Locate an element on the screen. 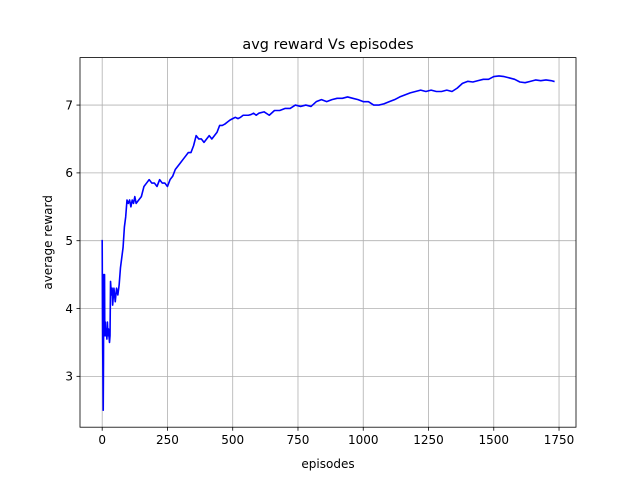 The image size is (640, 484). x-tick-label: 250 is located at coordinates (167, 440).